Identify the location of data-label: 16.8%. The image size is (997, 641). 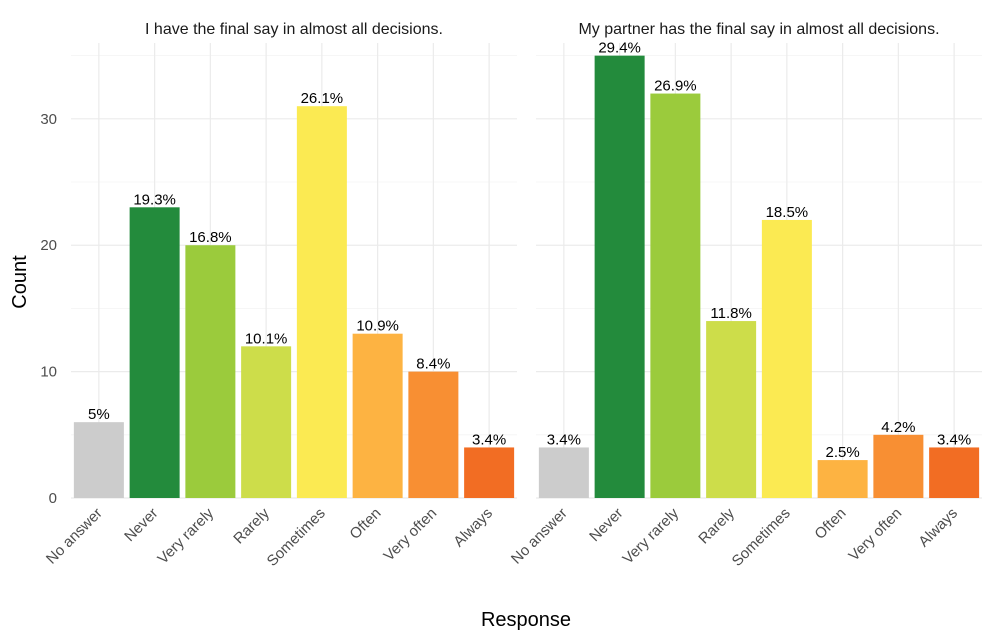
(210, 237).